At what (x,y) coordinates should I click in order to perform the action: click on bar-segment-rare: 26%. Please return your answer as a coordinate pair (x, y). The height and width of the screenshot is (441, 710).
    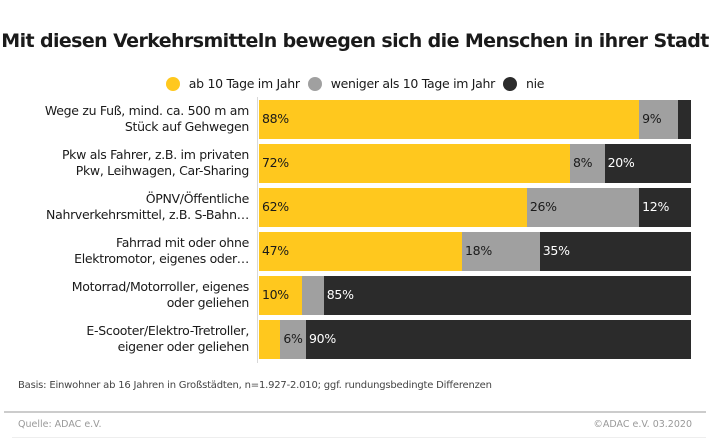
    Looking at the image, I should click on (583, 207).